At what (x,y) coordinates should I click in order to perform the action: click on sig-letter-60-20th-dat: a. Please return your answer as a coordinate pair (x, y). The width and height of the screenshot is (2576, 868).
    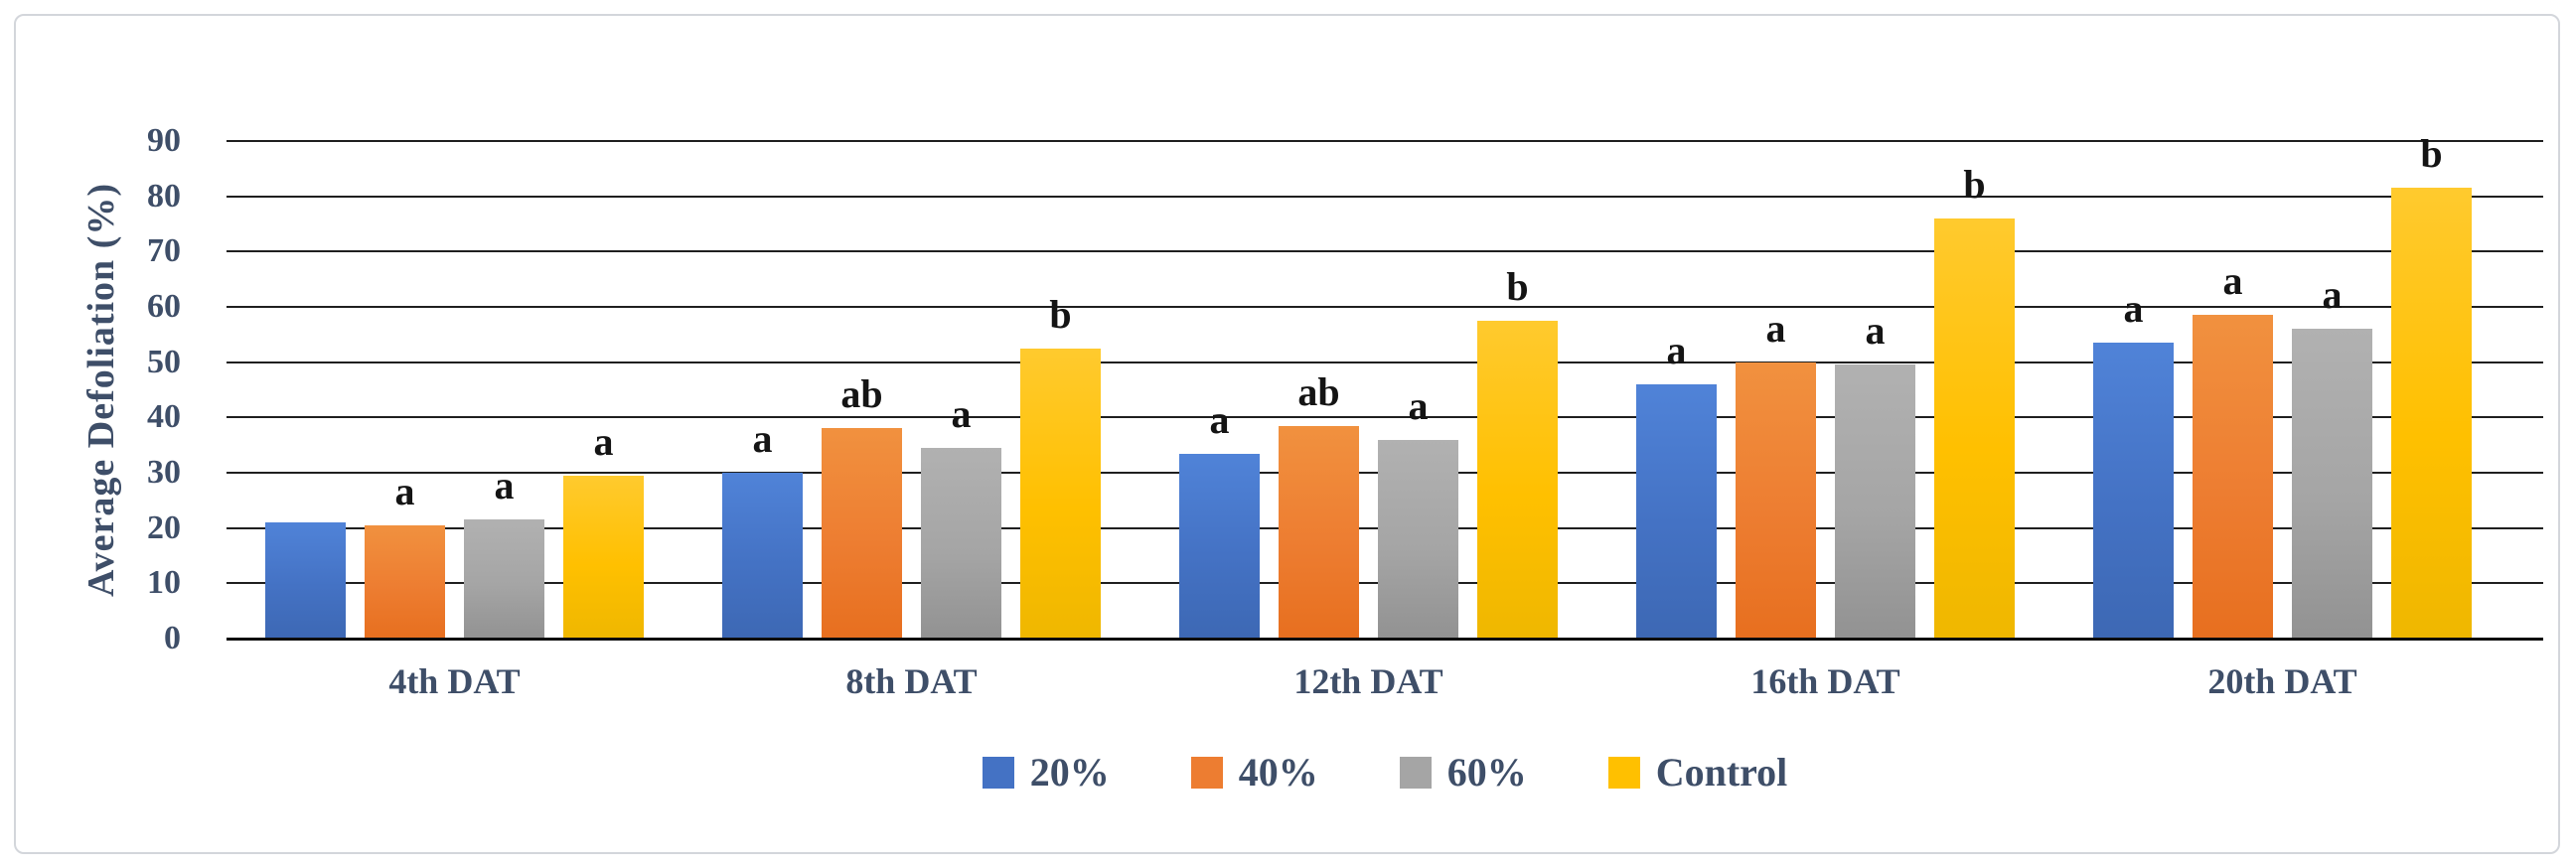
    Looking at the image, I should click on (2333, 295).